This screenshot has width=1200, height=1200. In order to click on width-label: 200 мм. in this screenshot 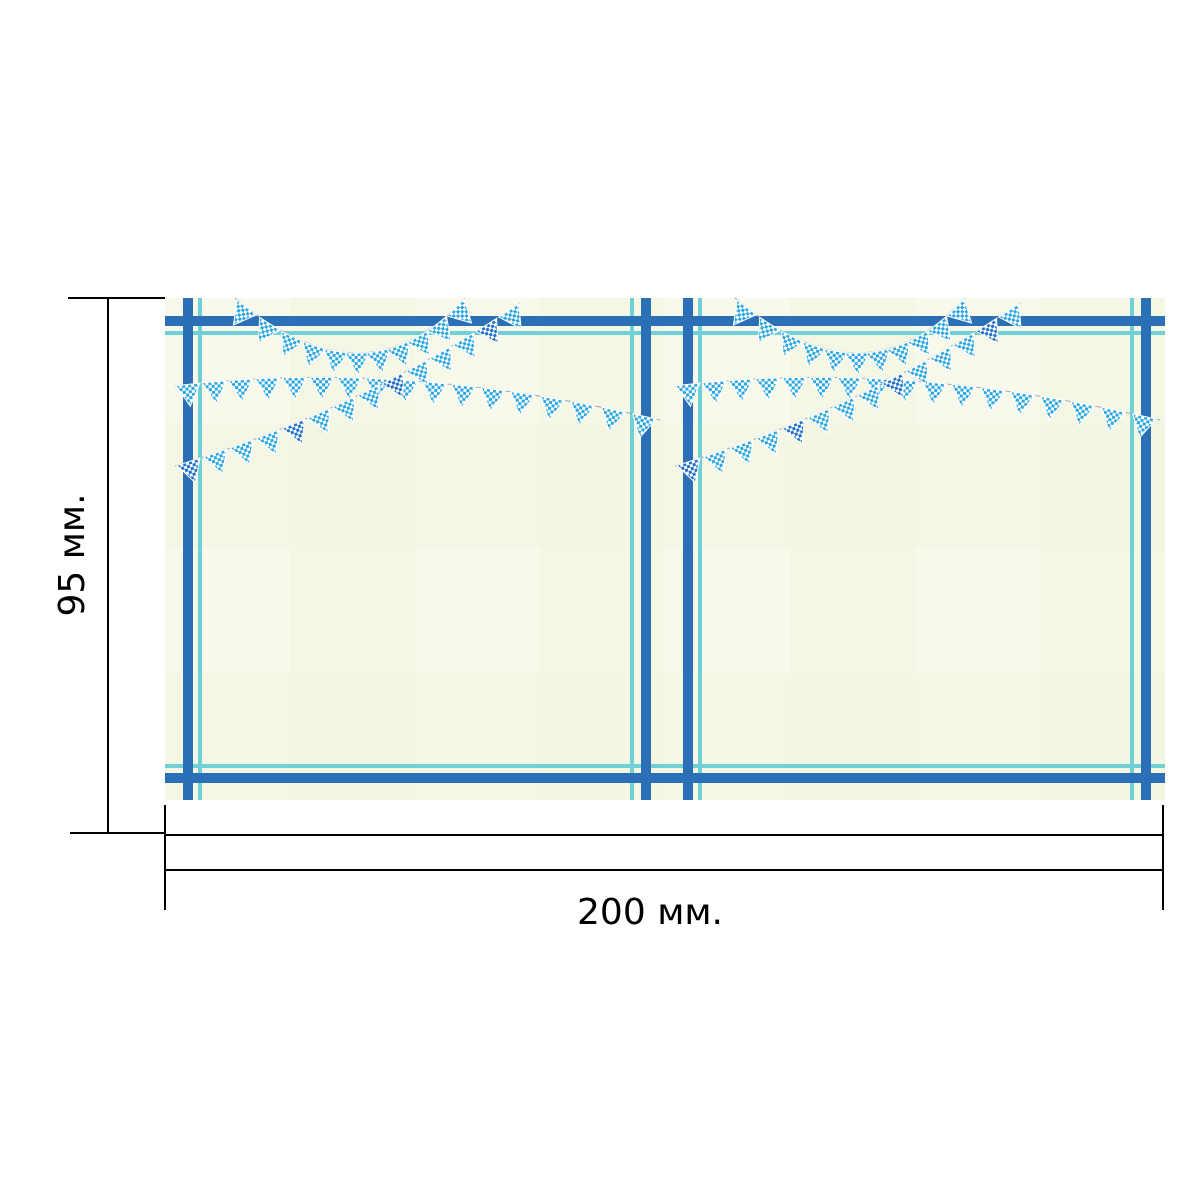, I will do `click(650, 912)`.